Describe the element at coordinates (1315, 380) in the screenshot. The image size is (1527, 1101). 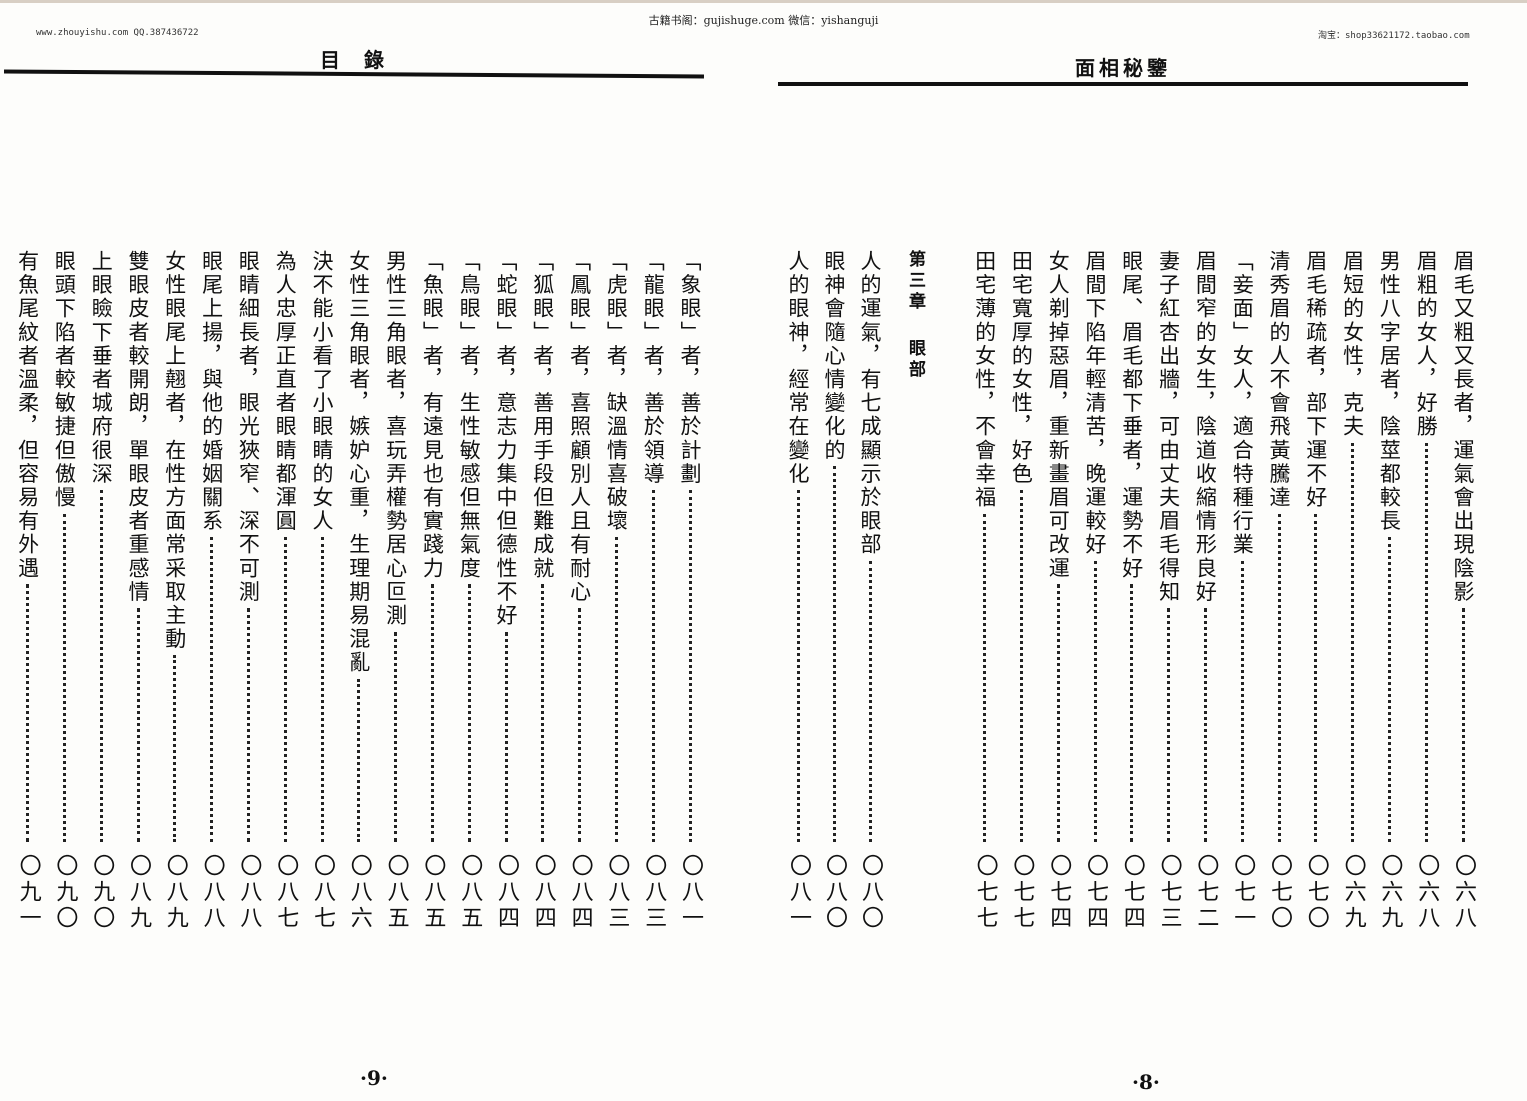
I see `toc-entry-title: 眉毛稀疏者，部下運不好` at that location.